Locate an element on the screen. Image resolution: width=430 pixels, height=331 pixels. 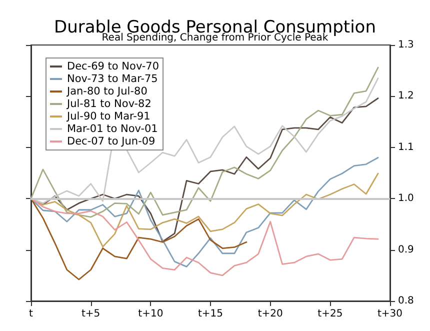
x-tick-label: t+5 is located at coordinates (90, 314).